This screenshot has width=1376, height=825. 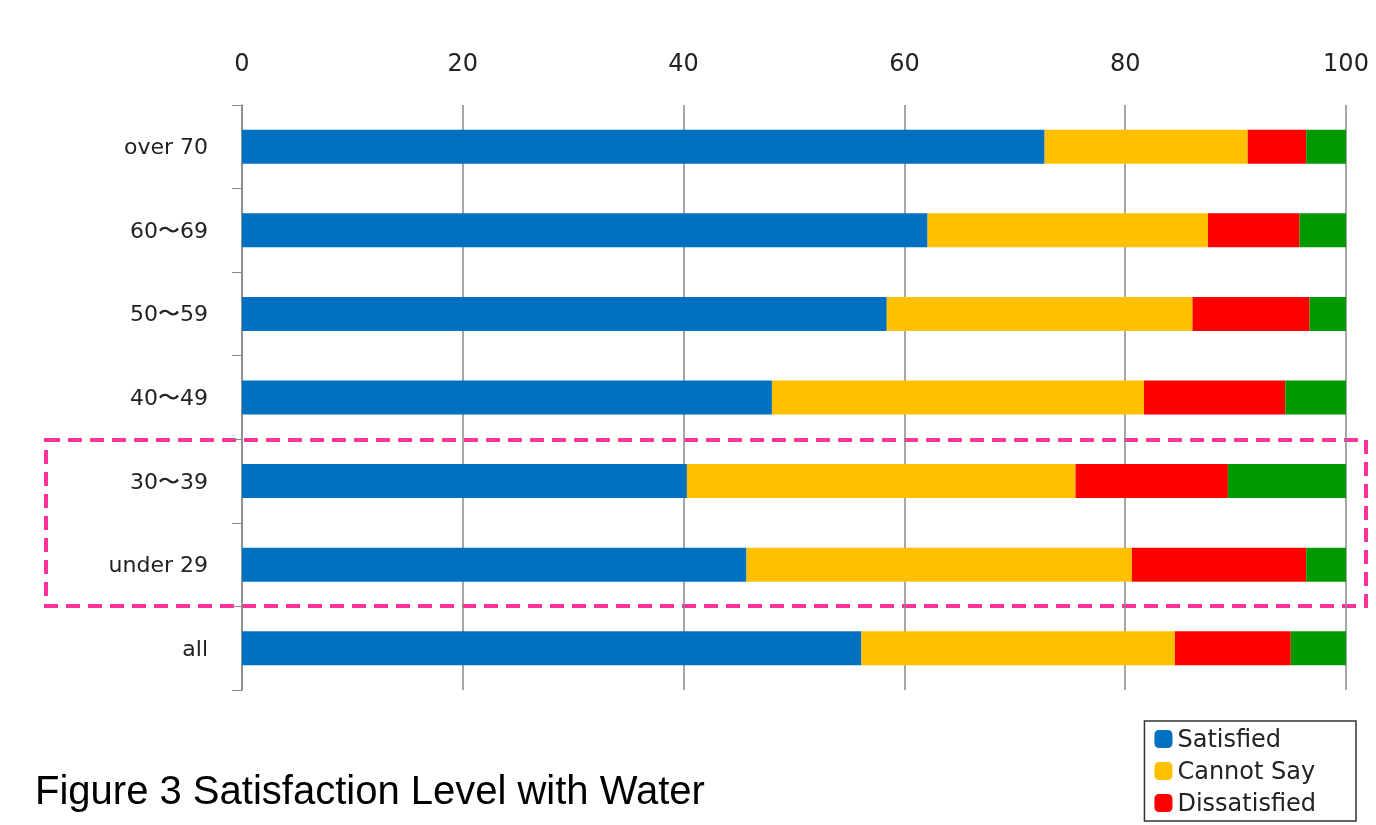 What do you see at coordinates (1246, 803) in the screenshot?
I see `legend-label: Dissatisfied` at bounding box center [1246, 803].